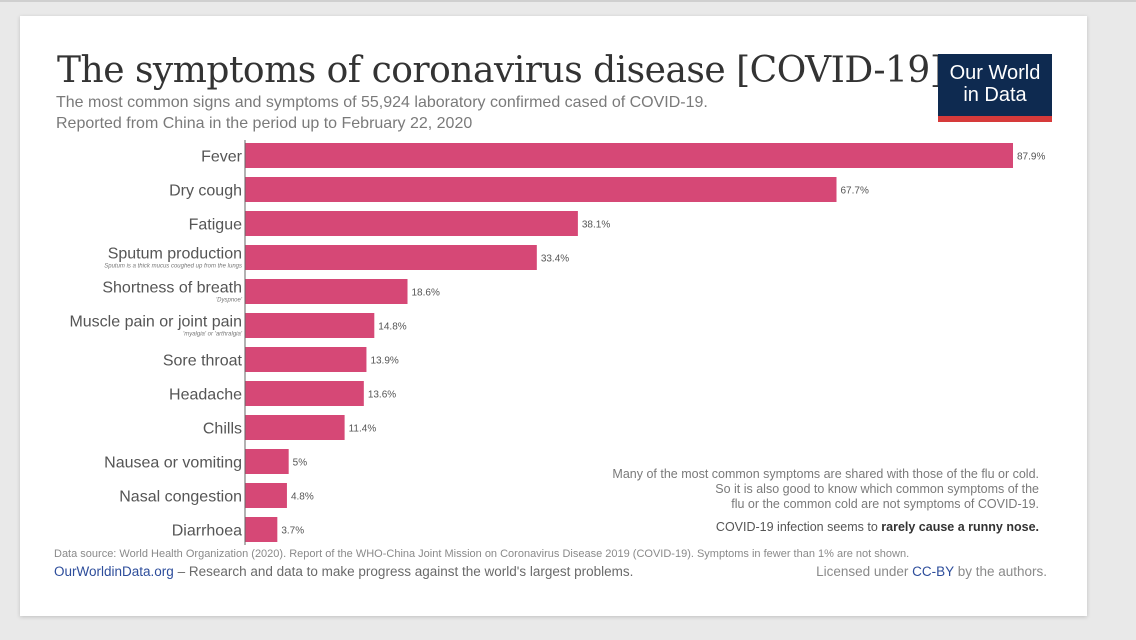 This screenshot has width=1136, height=640. What do you see at coordinates (995, 95) in the screenshot?
I see `logo-line-2: in Data` at bounding box center [995, 95].